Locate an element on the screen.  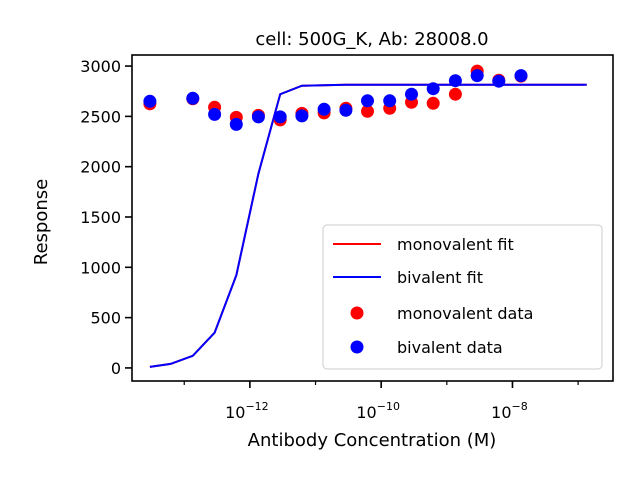
x-axis: 10−12 10−10 10−8 is located at coordinates (381, 401).